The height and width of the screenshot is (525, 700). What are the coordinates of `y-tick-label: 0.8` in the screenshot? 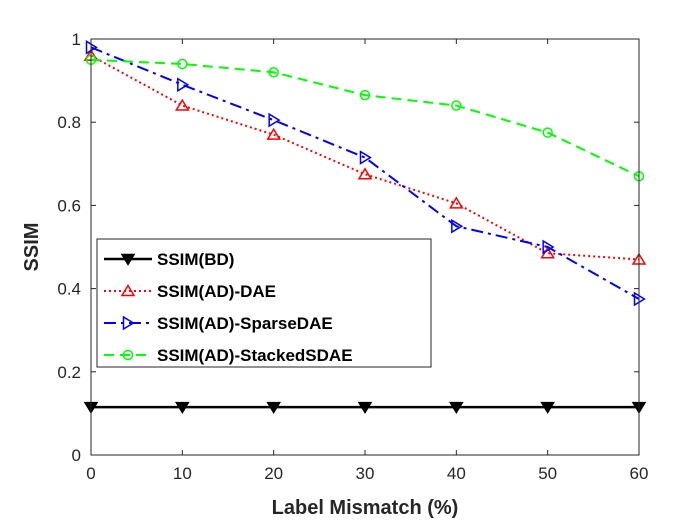 It's located at (69, 122).